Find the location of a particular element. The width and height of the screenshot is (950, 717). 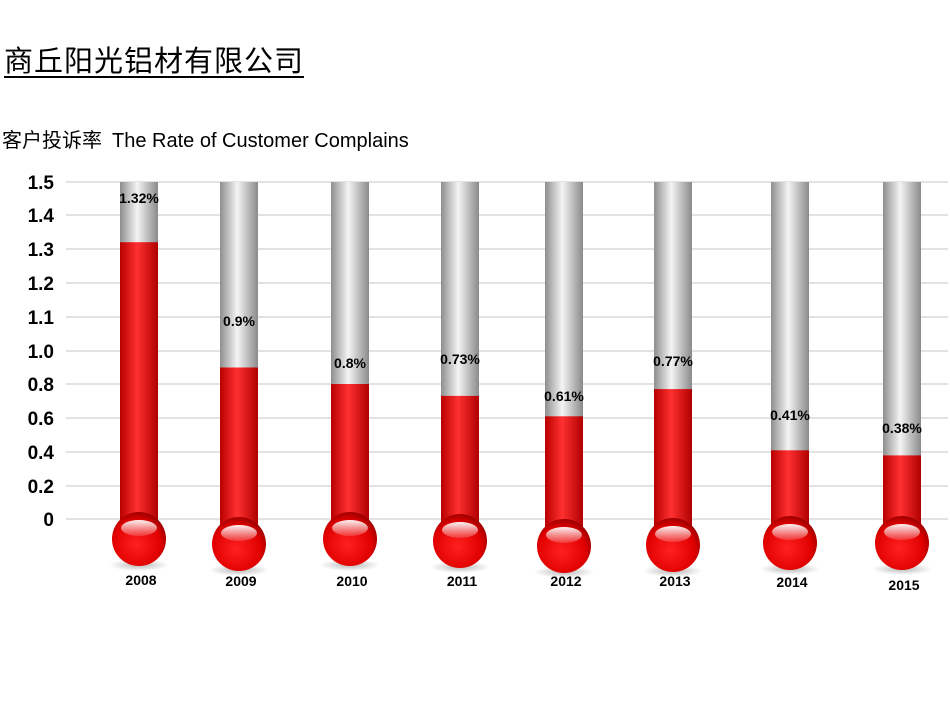

x-tick-label: 2012 is located at coordinates (565, 581).